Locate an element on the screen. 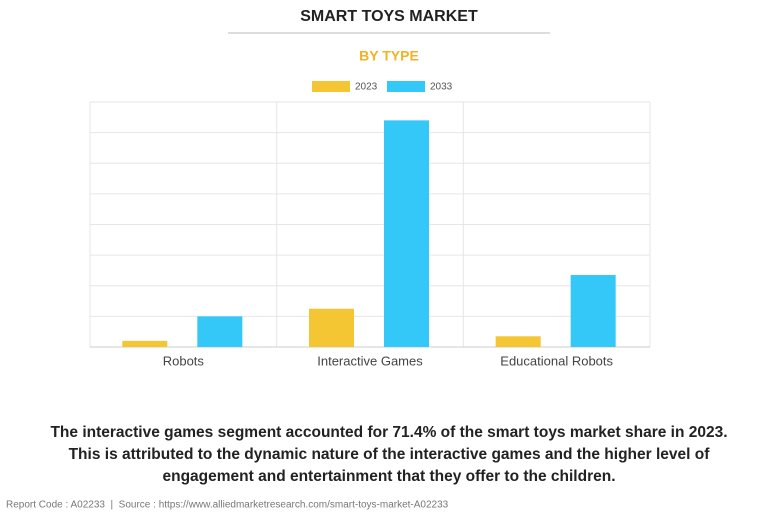  x-tick-label: Interactive Games is located at coordinates (370, 360).